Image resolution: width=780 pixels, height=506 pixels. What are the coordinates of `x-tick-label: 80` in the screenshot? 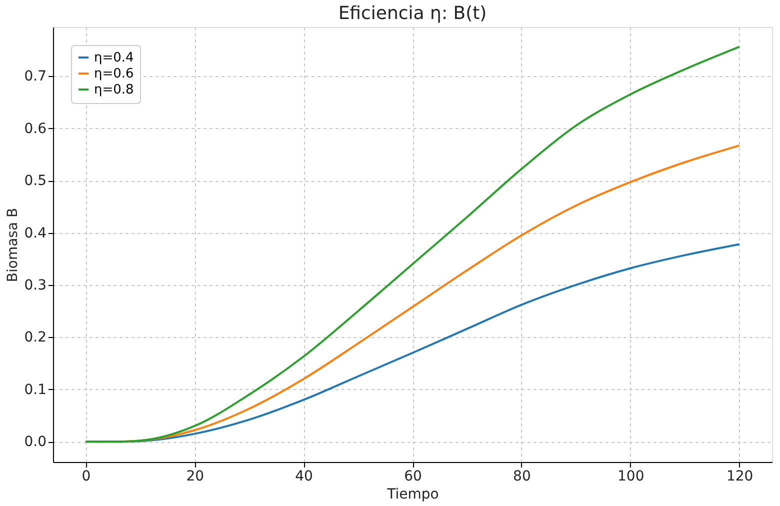 It's located at (522, 476).